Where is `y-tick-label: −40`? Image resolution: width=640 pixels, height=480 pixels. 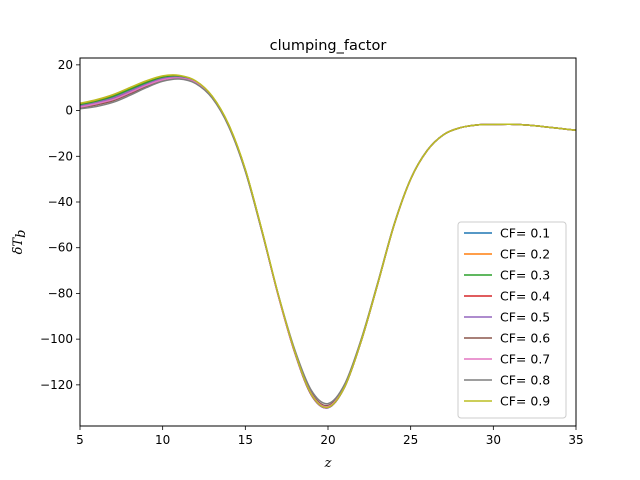 y-tick-label: −40 is located at coordinates (60, 202).